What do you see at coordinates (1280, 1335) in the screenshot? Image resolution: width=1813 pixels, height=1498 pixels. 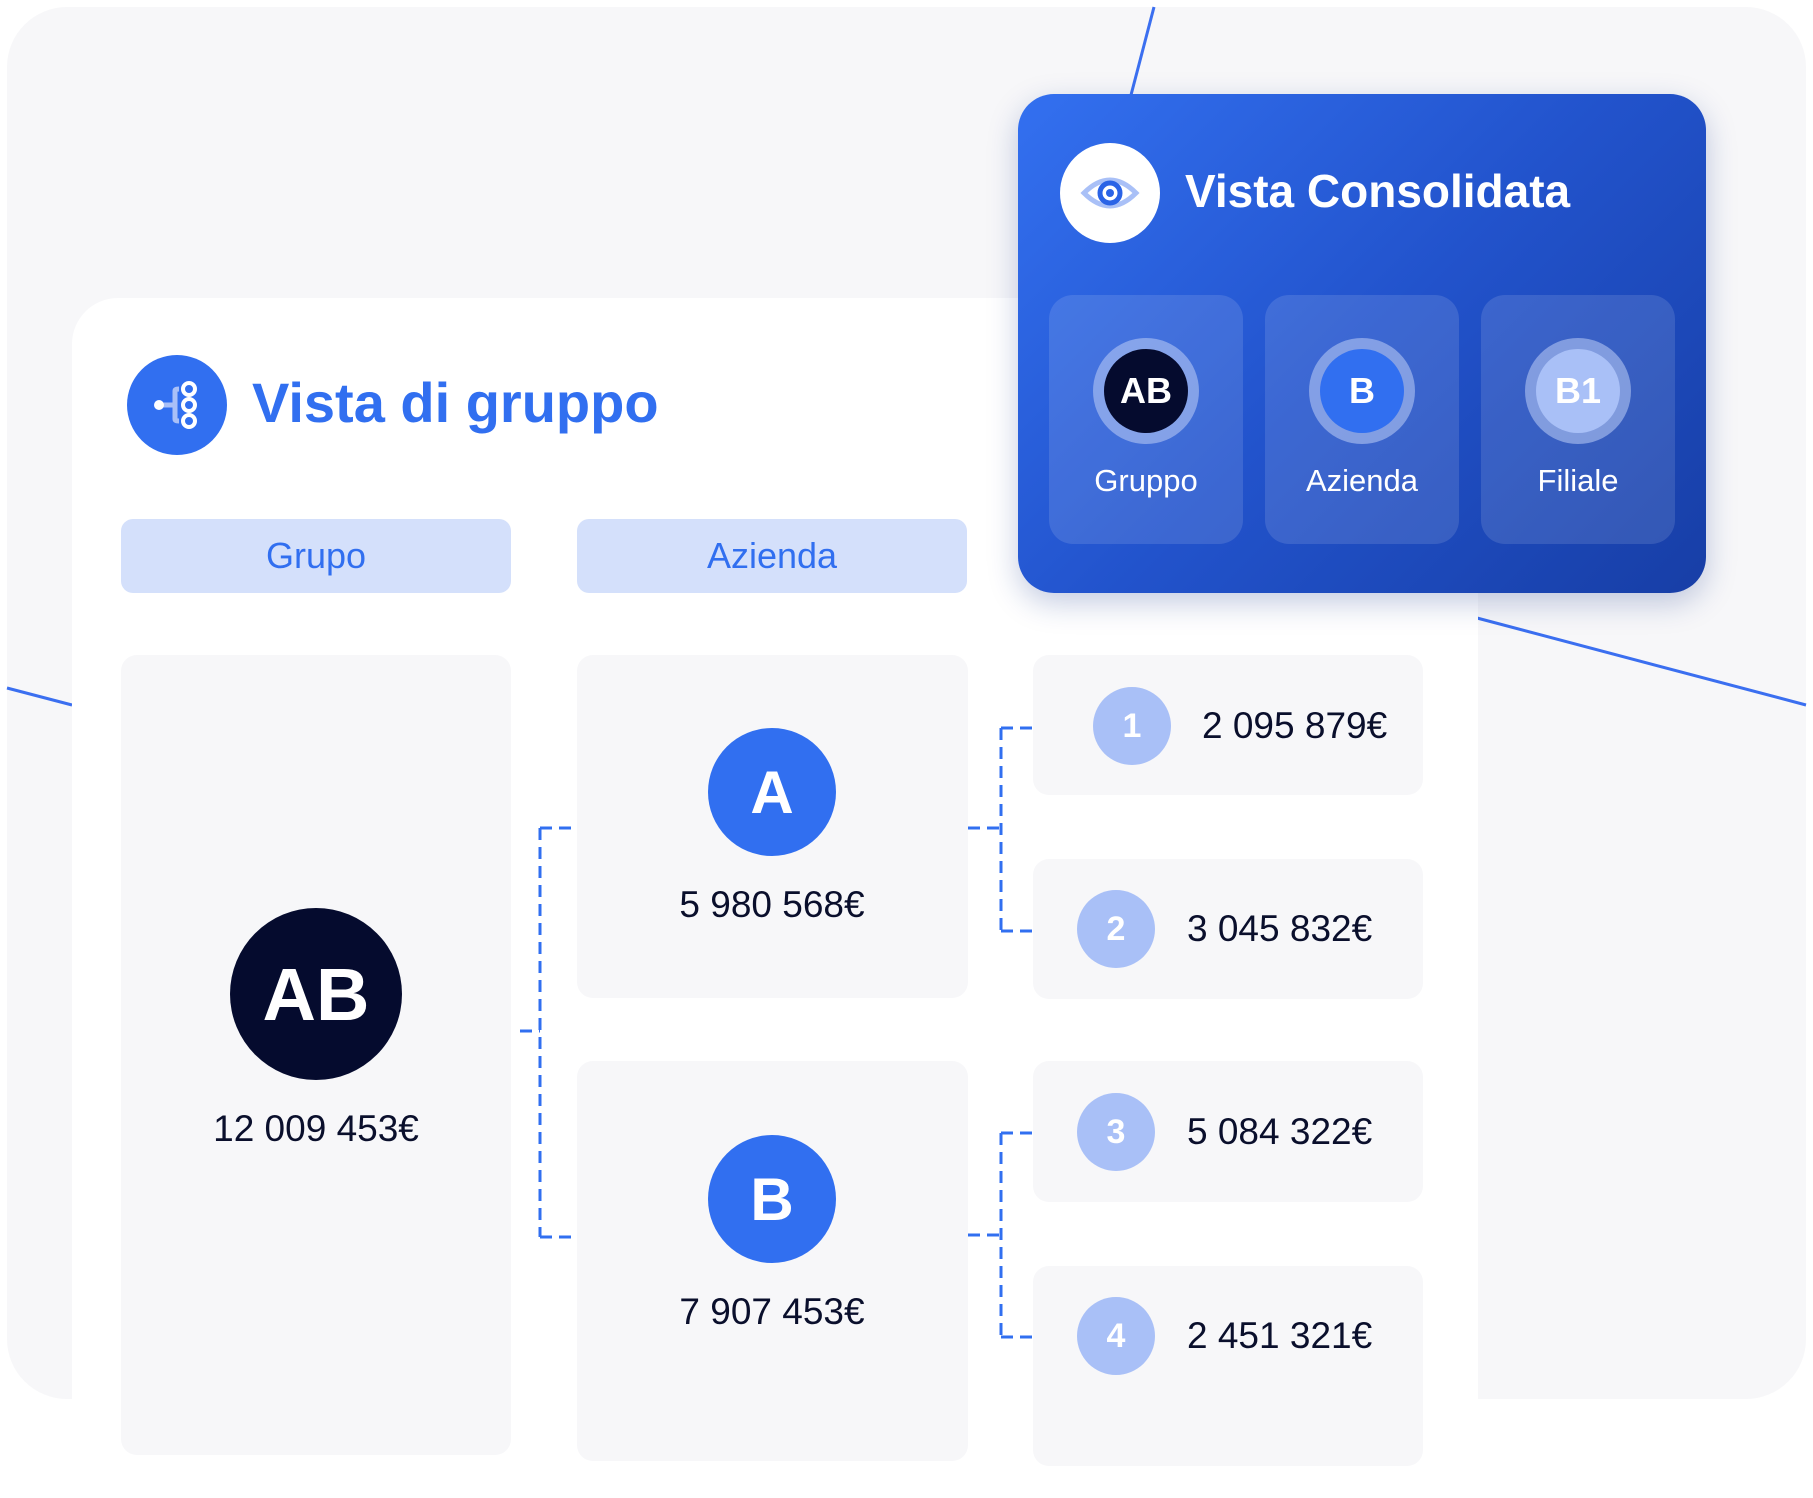 I see `branch-4-value: 2 451 321€` at bounding box center [1280, 1335].